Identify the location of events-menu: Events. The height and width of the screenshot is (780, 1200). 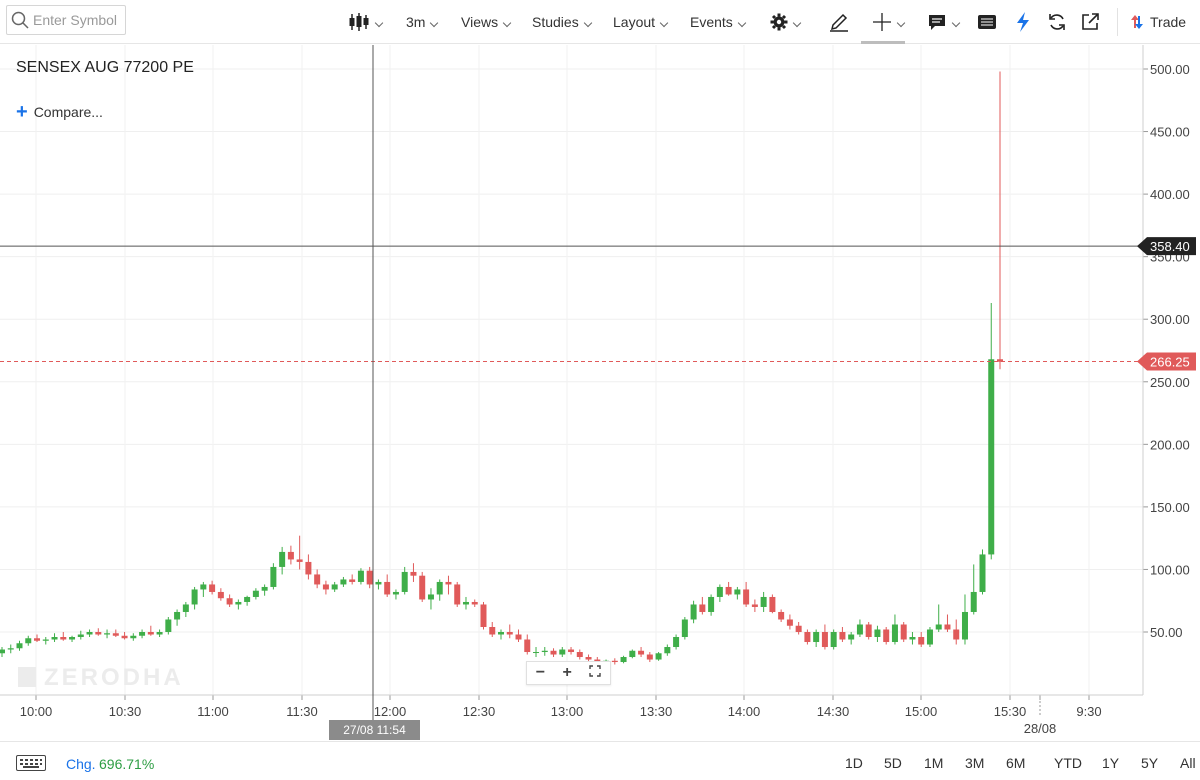
(718, 22).